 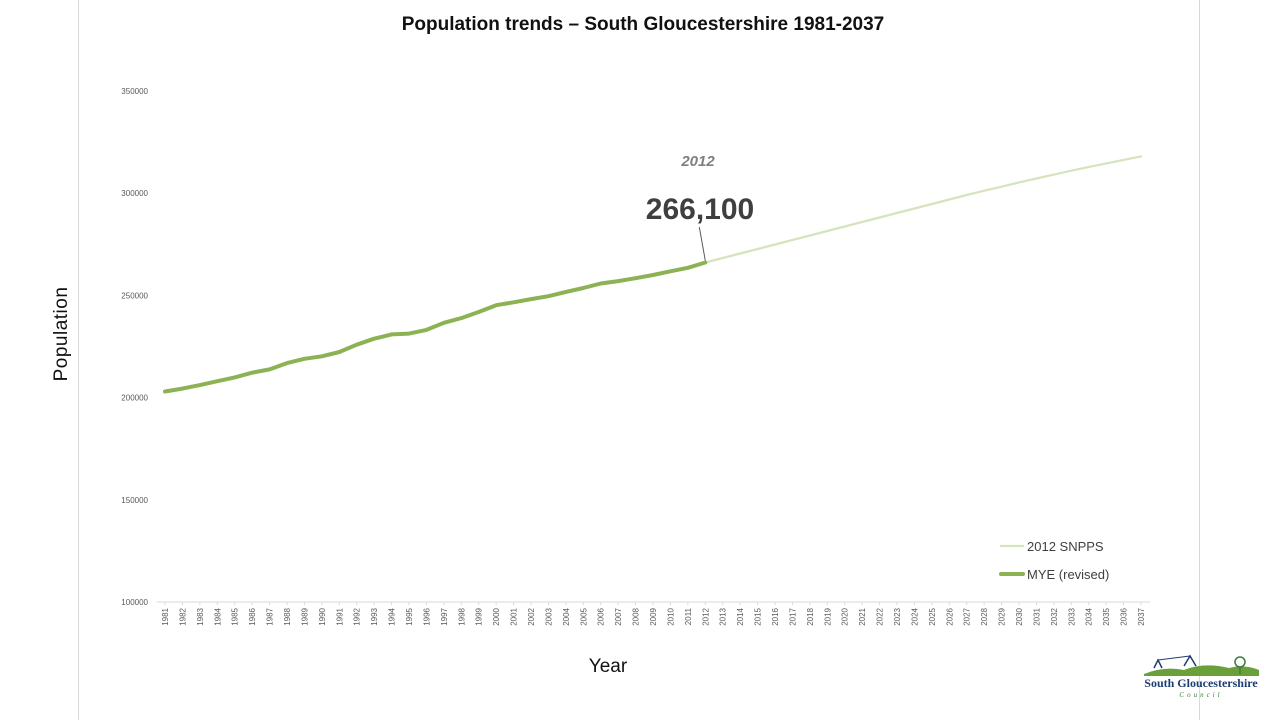 I want to click on x-tick-label: 1997, so click(x=444, y=616).